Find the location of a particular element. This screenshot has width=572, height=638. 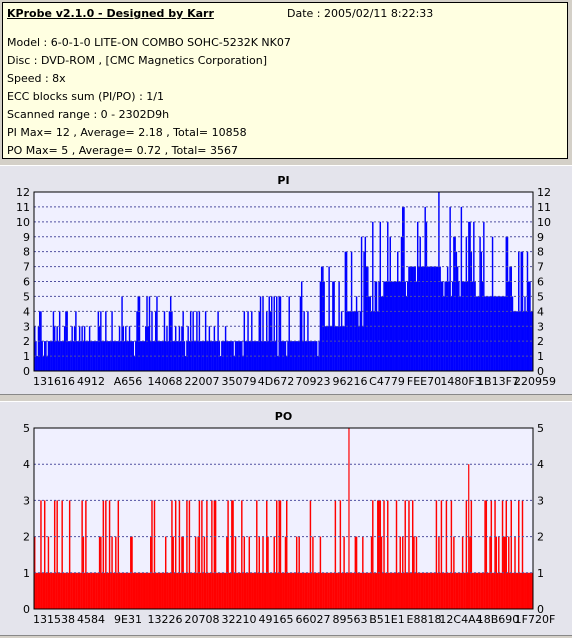

po-ytick-right: 2 is located at coordinates (540, 537).